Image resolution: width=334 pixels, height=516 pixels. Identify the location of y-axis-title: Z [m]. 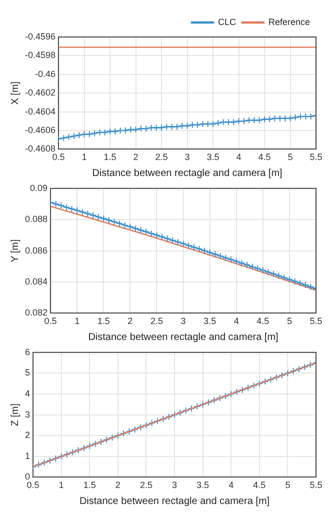
(15, 414).